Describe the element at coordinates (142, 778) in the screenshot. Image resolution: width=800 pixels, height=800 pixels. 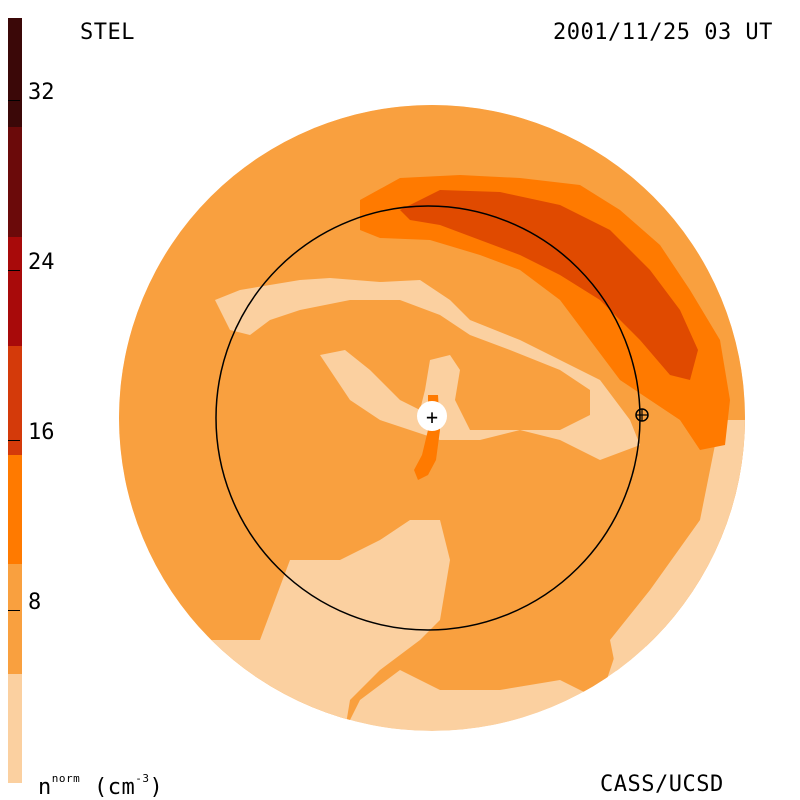
I see `unit-exp: -3` at that location.